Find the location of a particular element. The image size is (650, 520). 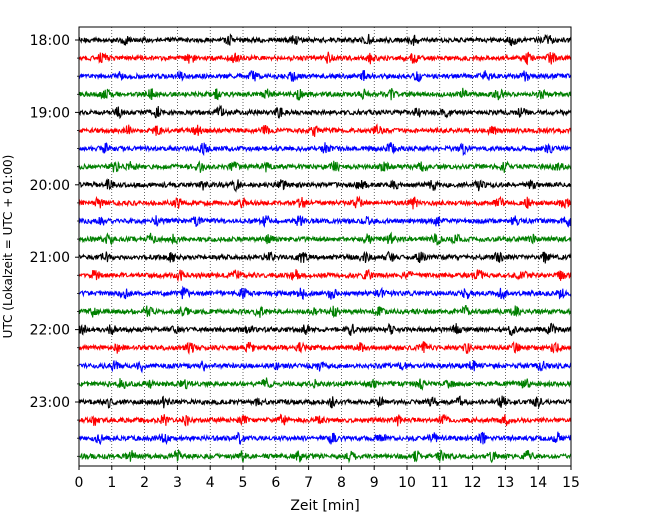

x-tick-label: 4 is located at coordinates (210, 483).